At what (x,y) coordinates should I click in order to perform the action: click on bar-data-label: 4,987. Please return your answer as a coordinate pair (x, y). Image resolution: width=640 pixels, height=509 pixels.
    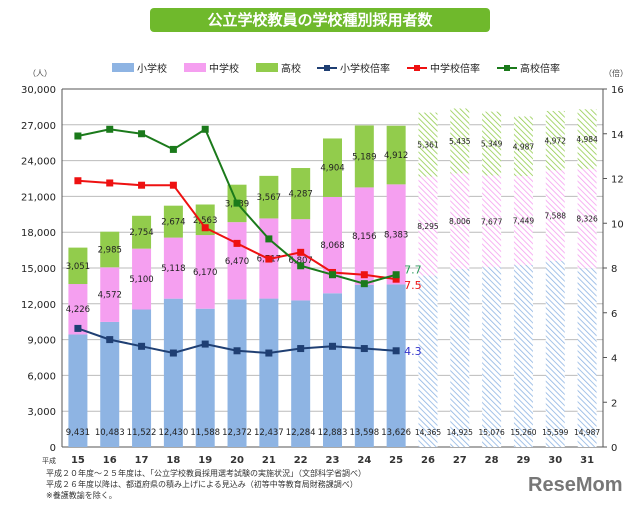
    Looking at the image, I should click on (524, 146).